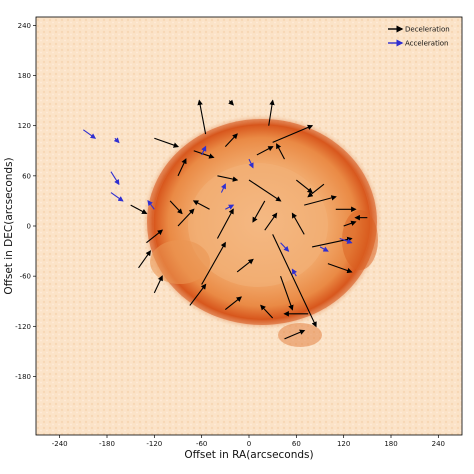 The height and width of the screenshot is (474, 474). I want to click on y-tick-label: -120, so click(23, 327).